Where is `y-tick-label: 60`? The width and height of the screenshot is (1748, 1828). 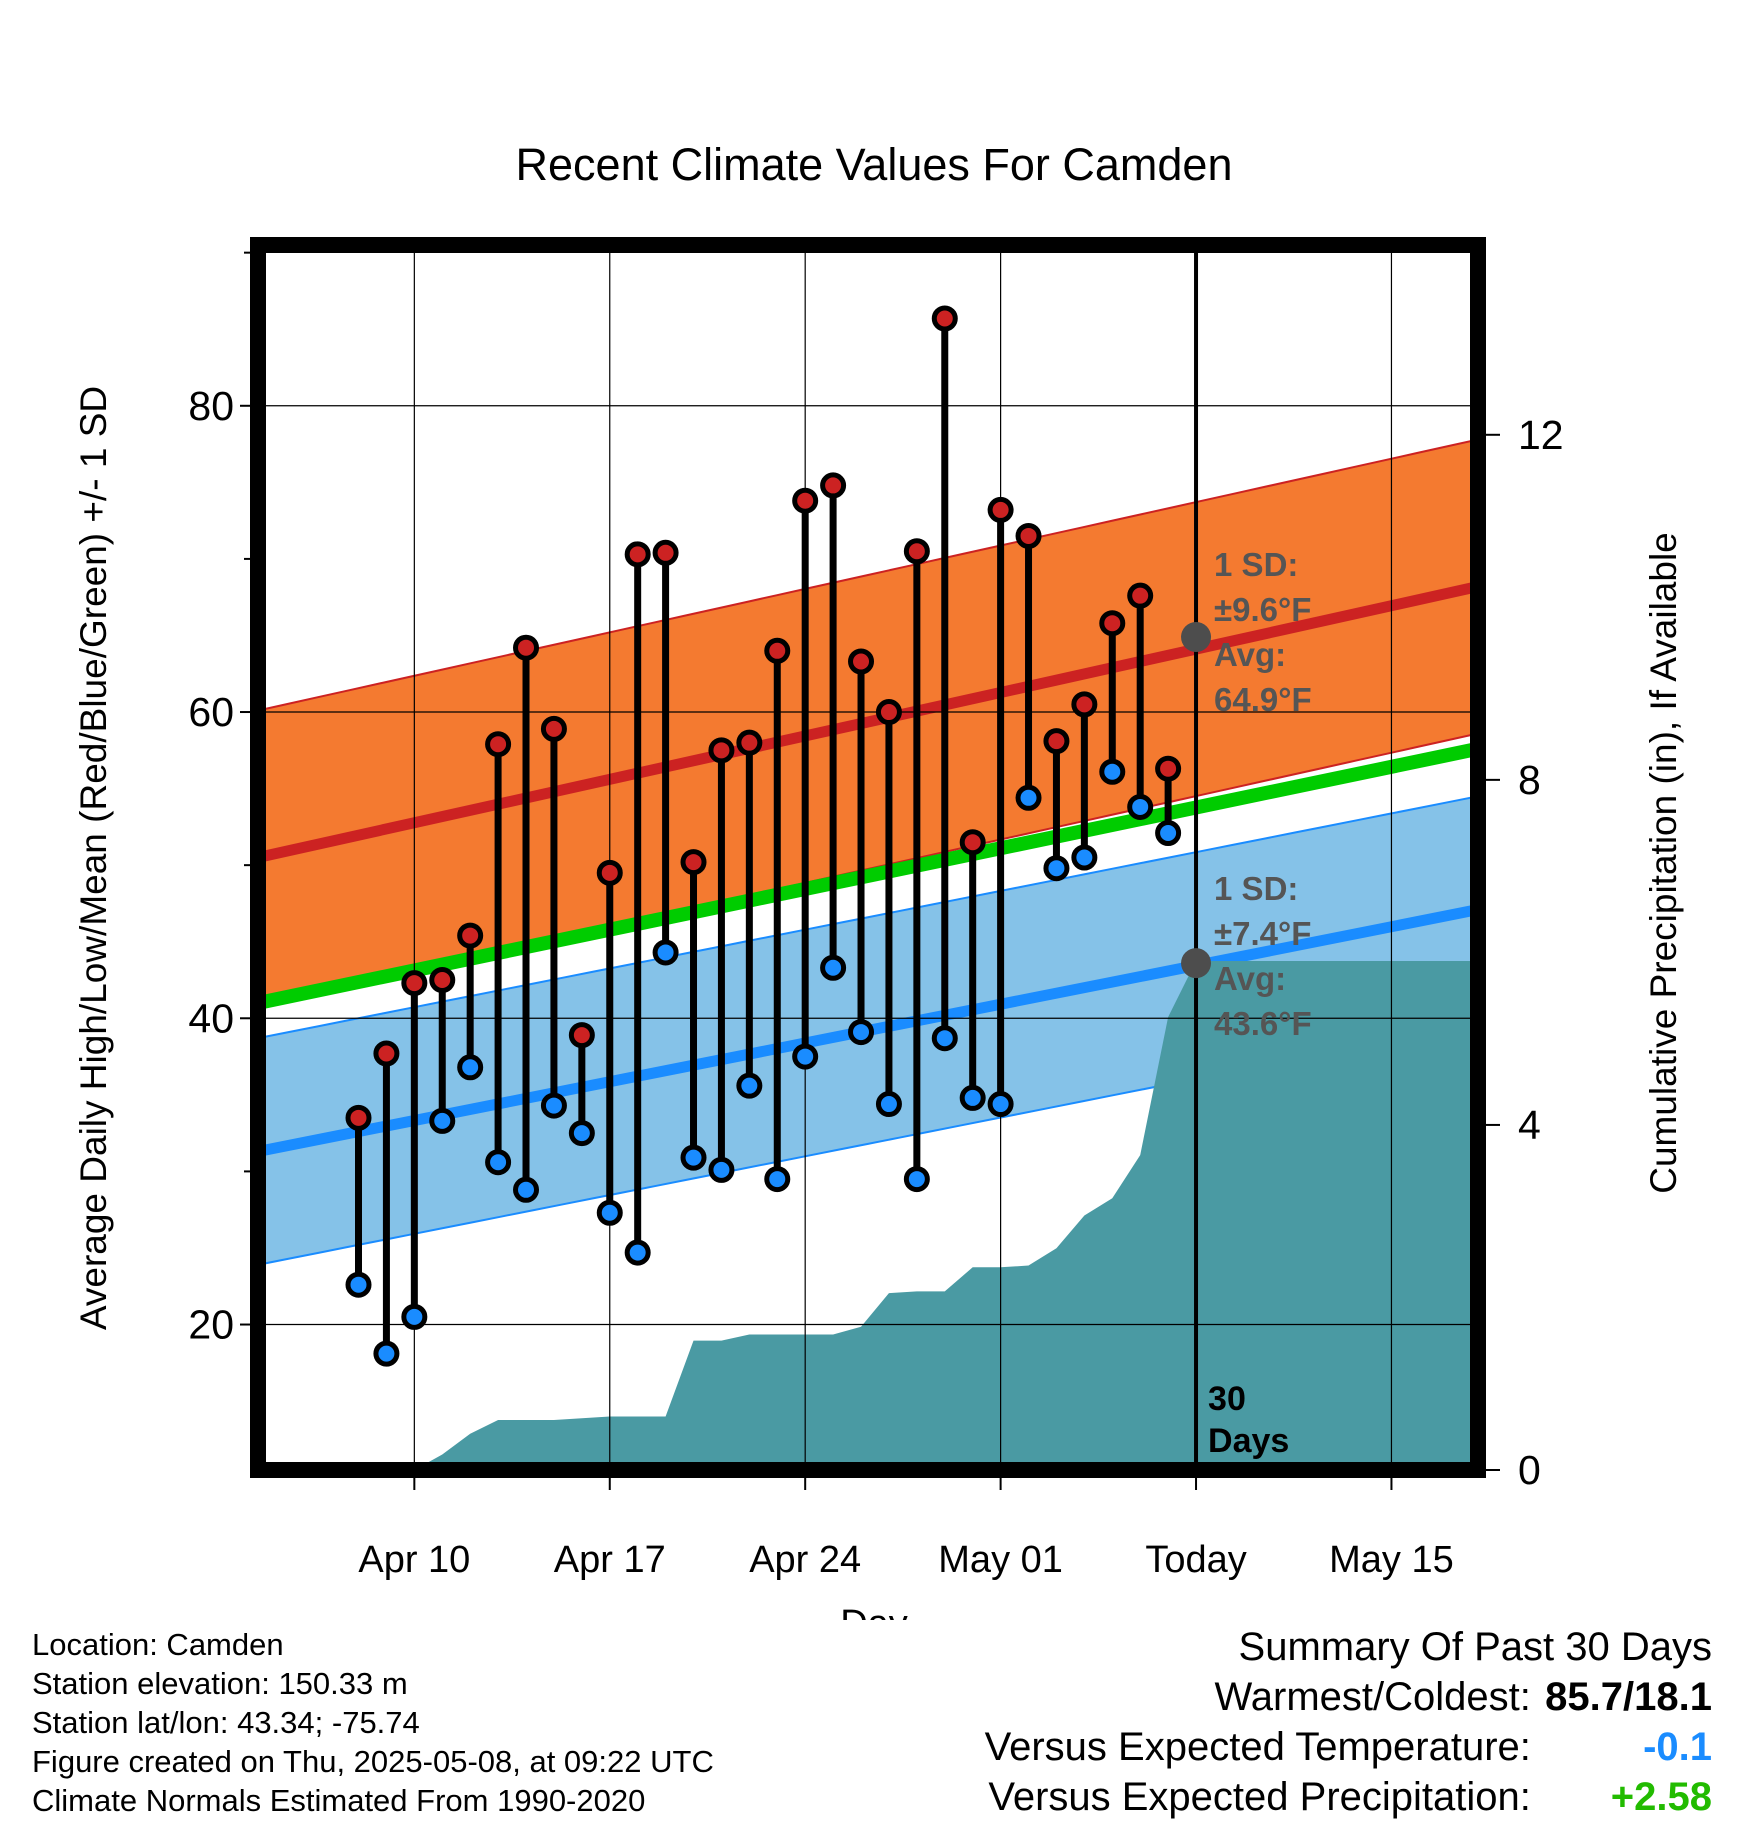
y-tick-label: 60 is located at coordinates (211, 712).